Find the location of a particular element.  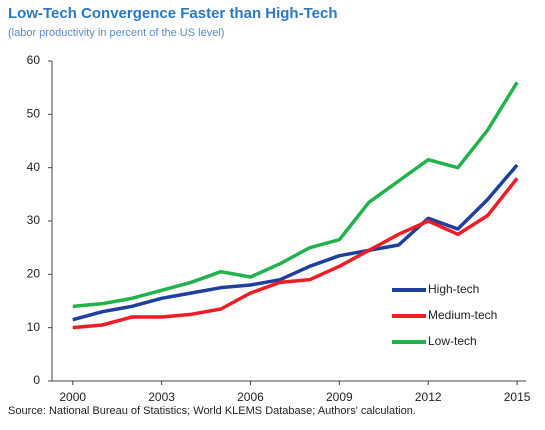

y-tick-label: 20 is located at coordinates (34, 274).